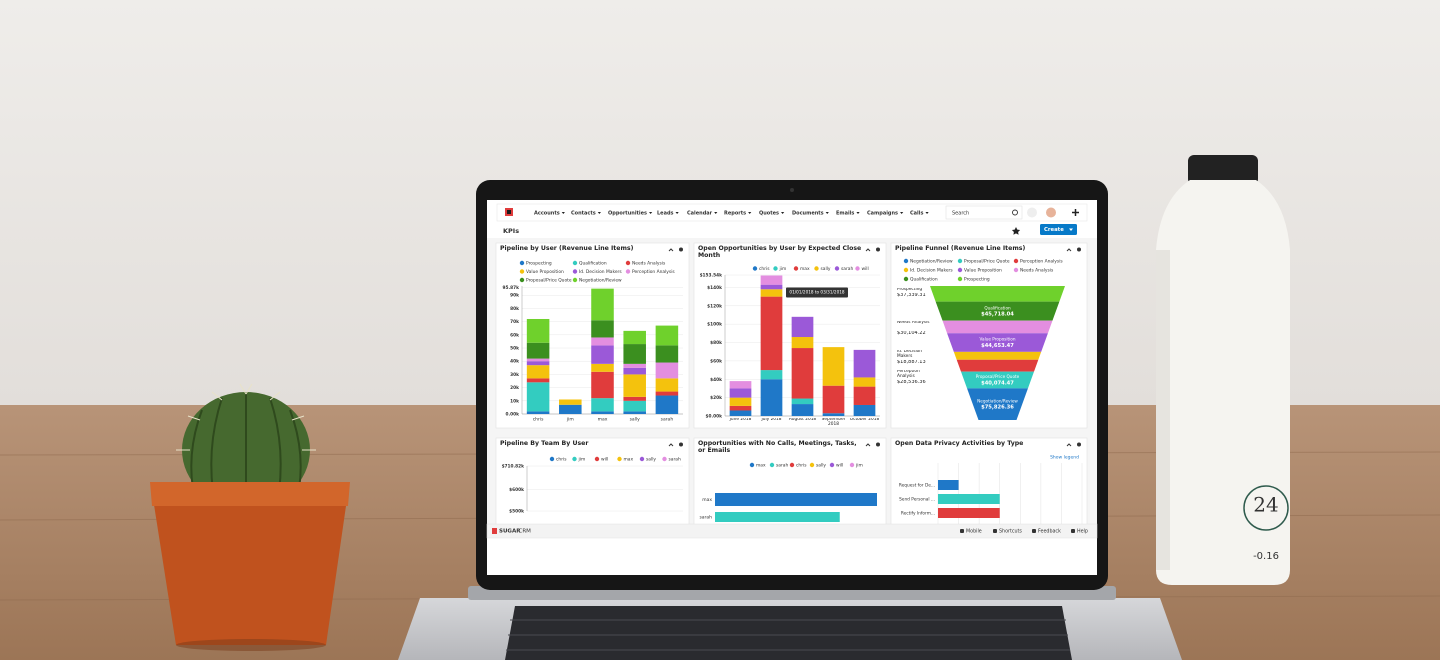 The image size is (1440, 660). What do you see at coordinates (1064, 458) in the screenshot?
I see `show-legend-link: Show legend` at bounding box center [1064, 458].